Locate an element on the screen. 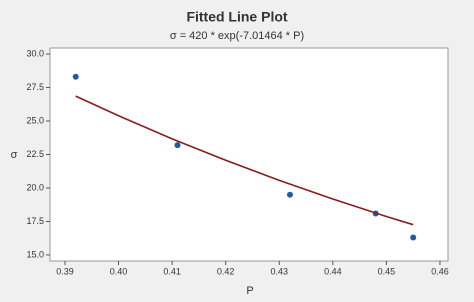 The width and height of the screenshot is (474, 302). y-axis-label: σ is located at coordinates (14, 155).